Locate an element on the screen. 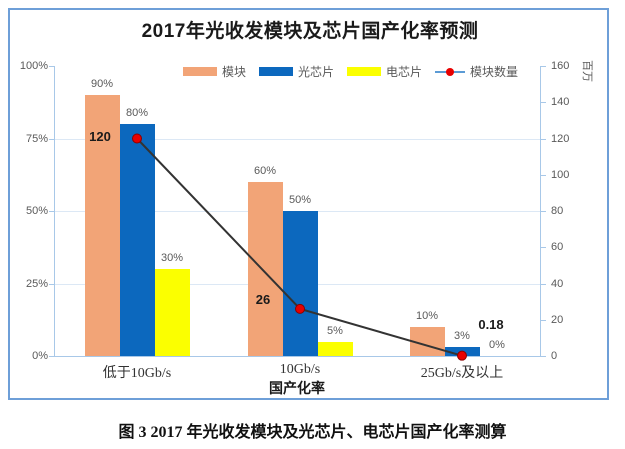 Image resolution: width=625 pixels, height=449 pixels. line-value-label: 0.18 is located at coordinates (491, 324).